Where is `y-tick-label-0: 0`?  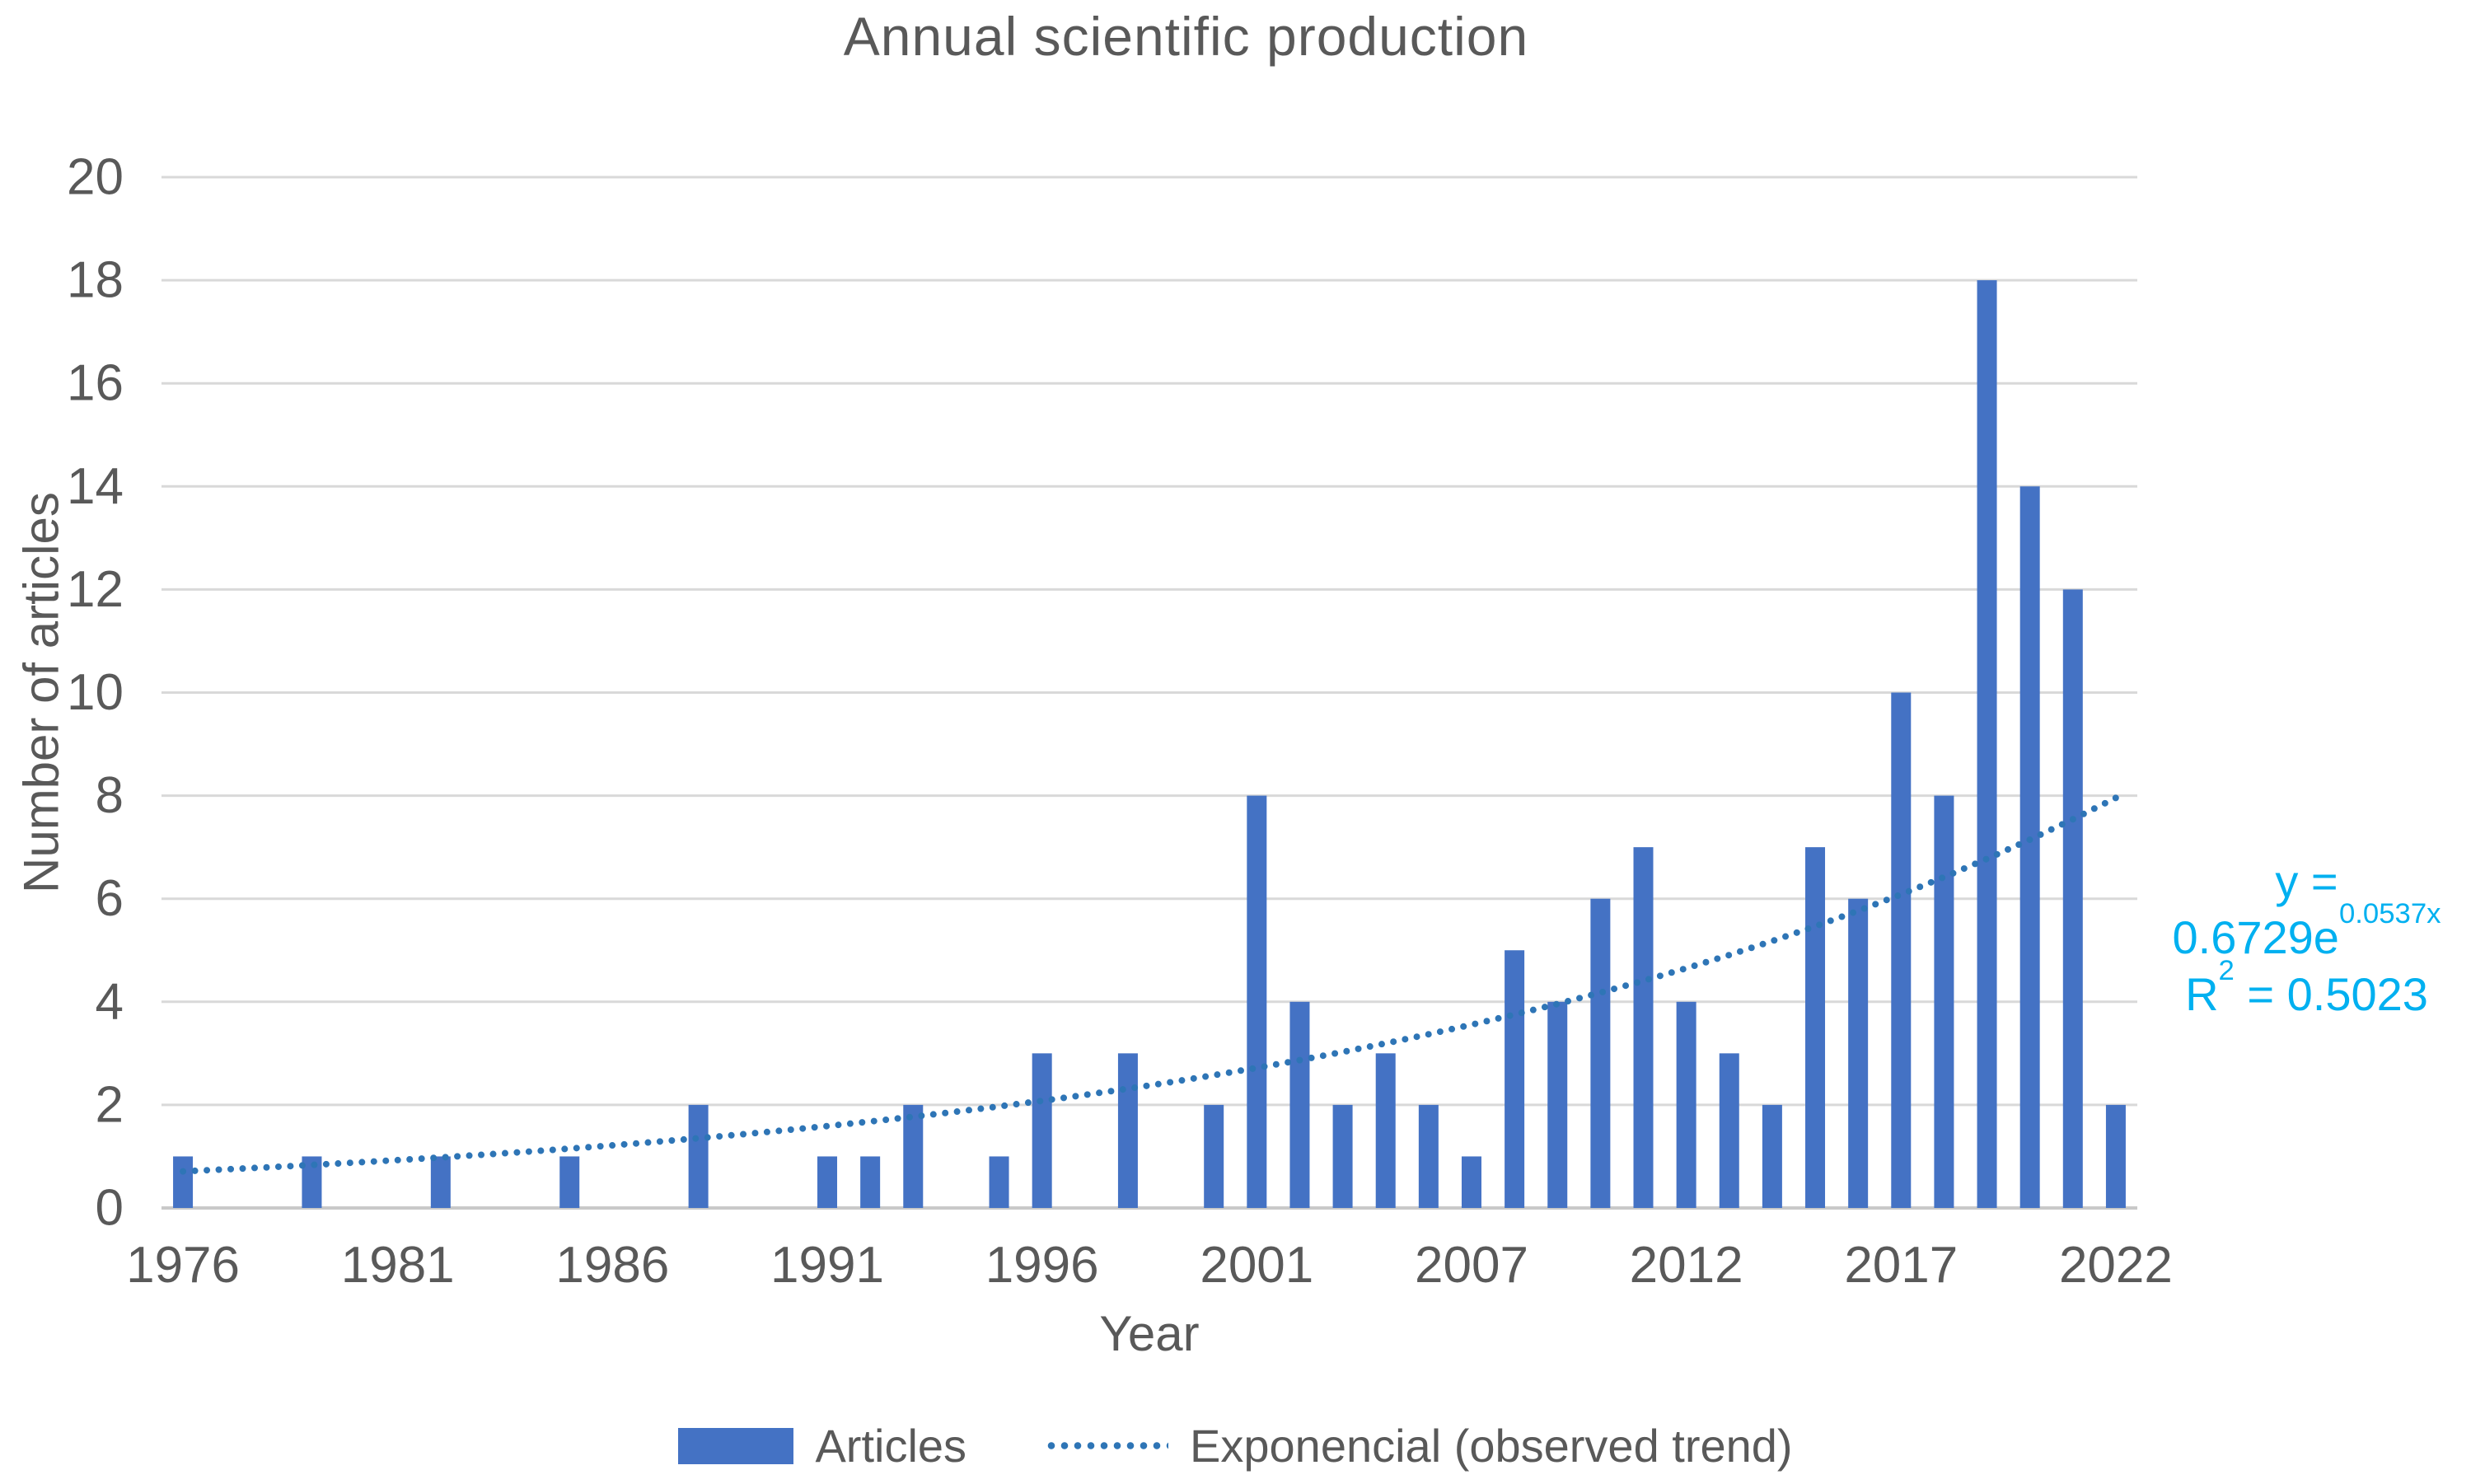
y-tick-label-0: 0 is located at coordinates (110, 1209).